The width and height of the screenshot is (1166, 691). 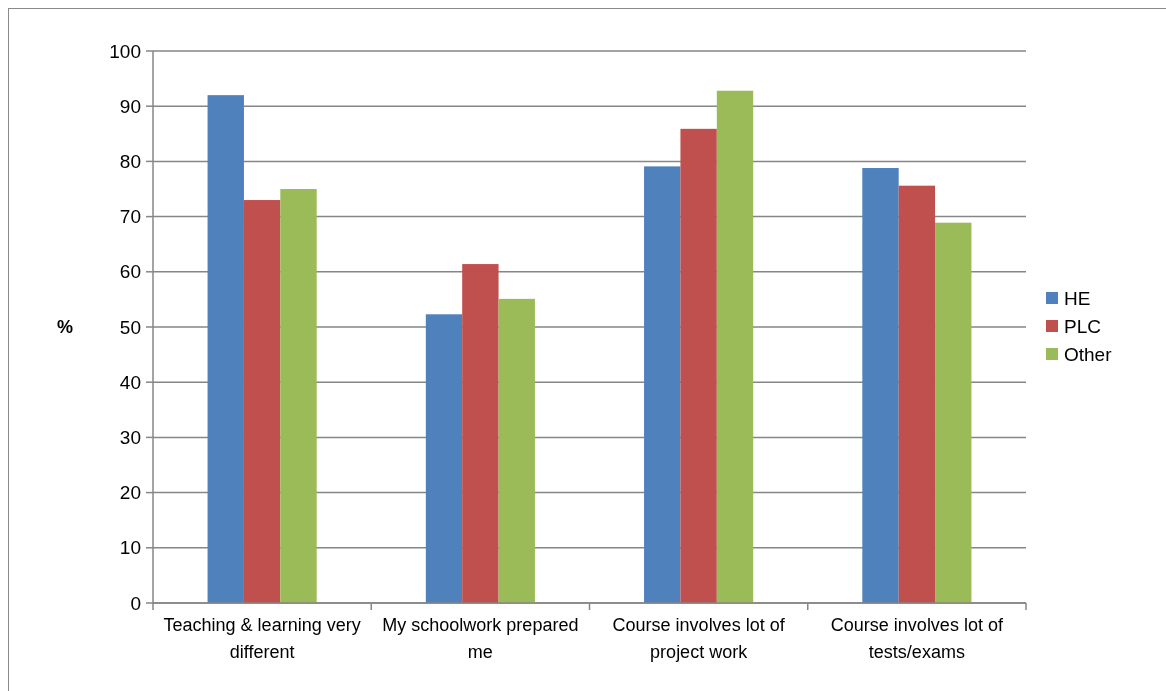 What do you see at coordinates (130, 493) in the screenshot?
I see `y-tick-label: 20` at bounding box center [130, 493].